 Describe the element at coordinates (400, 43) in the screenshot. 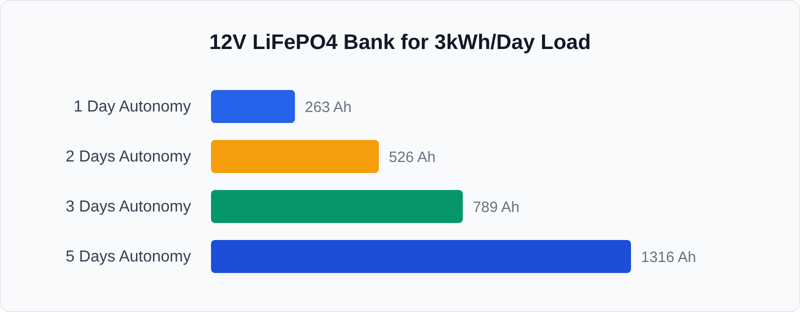

I see `chart-title: 12V LiFePO4 Bank for 3kWh/Day Load` at that location.